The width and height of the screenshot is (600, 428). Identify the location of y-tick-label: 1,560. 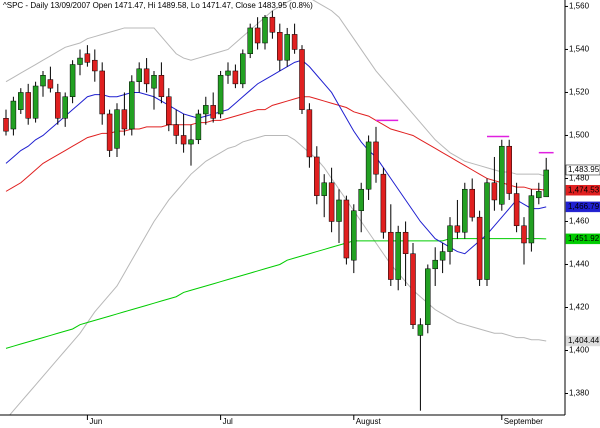
(579, 6).